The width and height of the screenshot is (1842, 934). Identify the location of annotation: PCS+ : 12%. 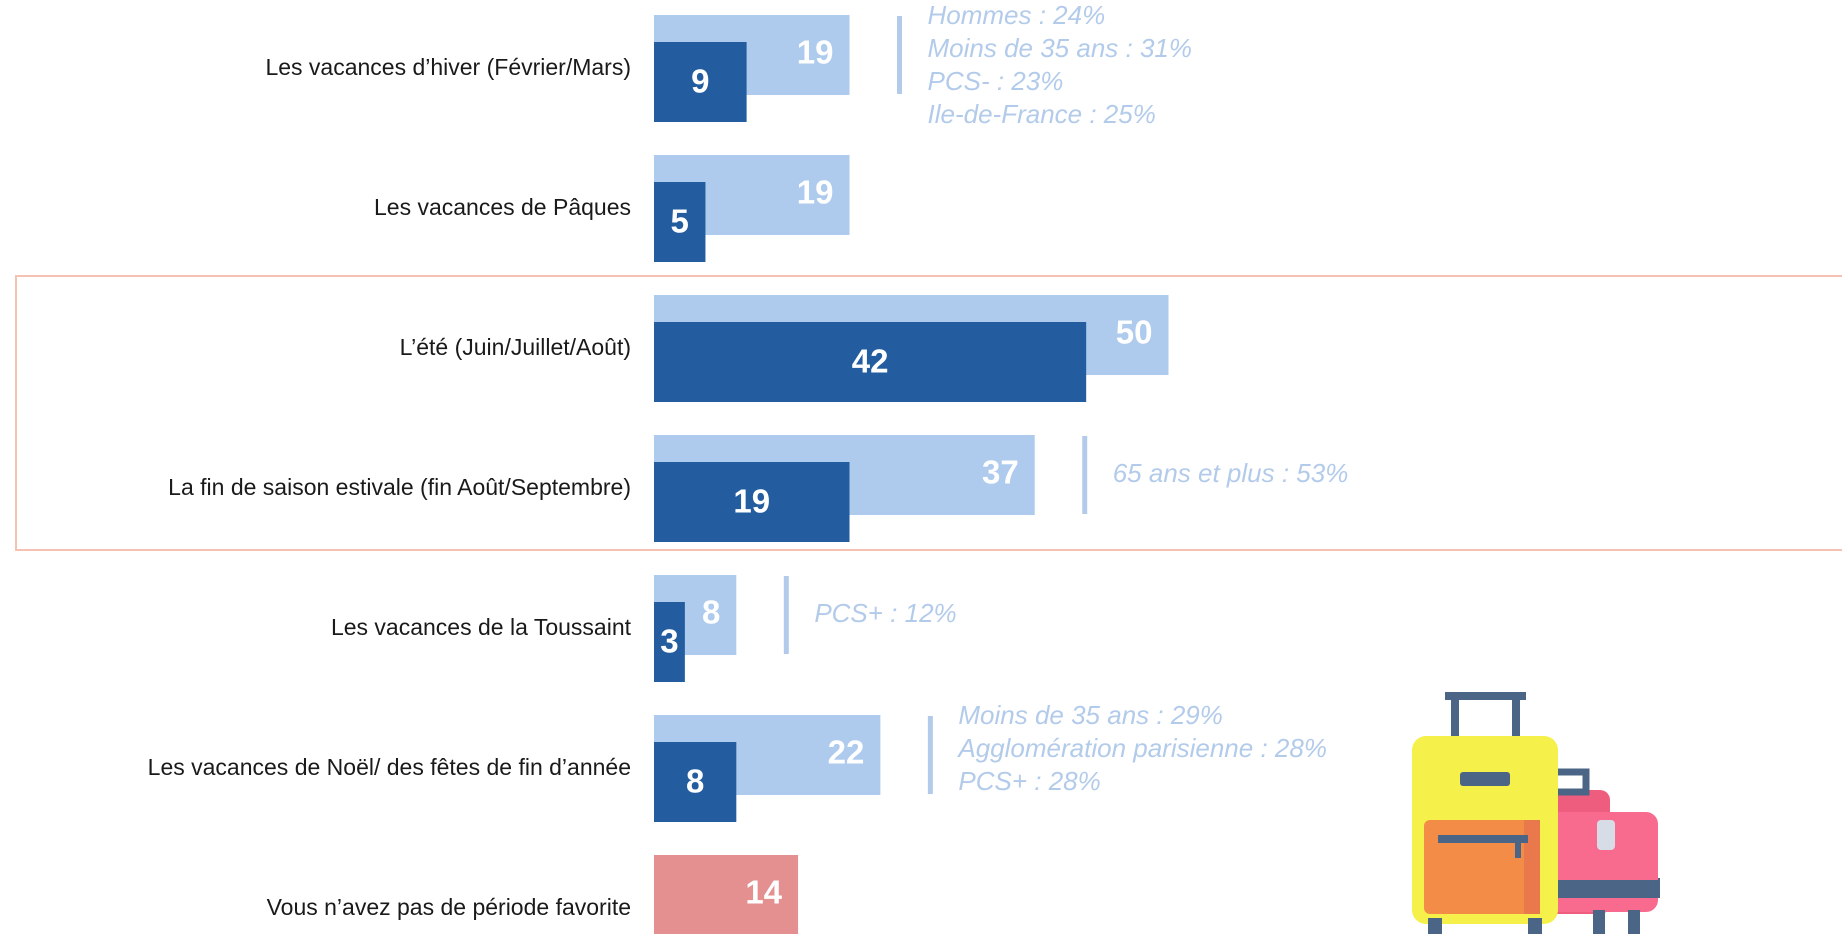
(885, 613).